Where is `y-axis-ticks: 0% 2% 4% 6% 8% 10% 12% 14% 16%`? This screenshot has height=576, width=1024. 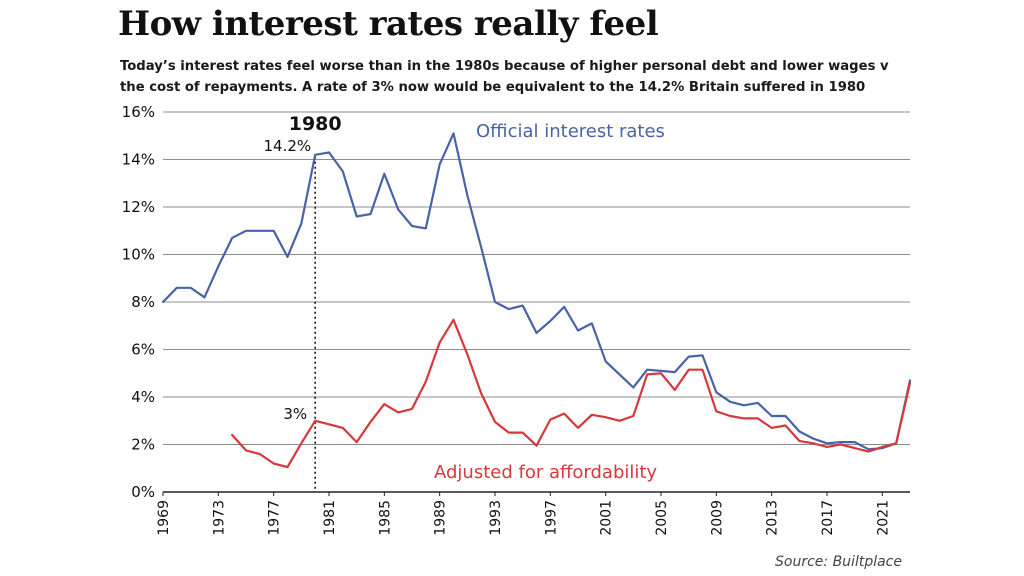 y-axis-ticks: 0% 2% 4% 6% 8% 10% 12% 14% 16% is located at coordinates (138, 302).